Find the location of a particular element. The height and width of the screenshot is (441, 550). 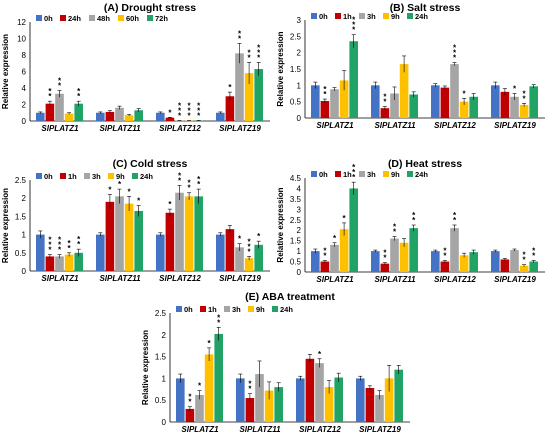

category-label: SlPLATZ11 is located at coordinates (395, 279).